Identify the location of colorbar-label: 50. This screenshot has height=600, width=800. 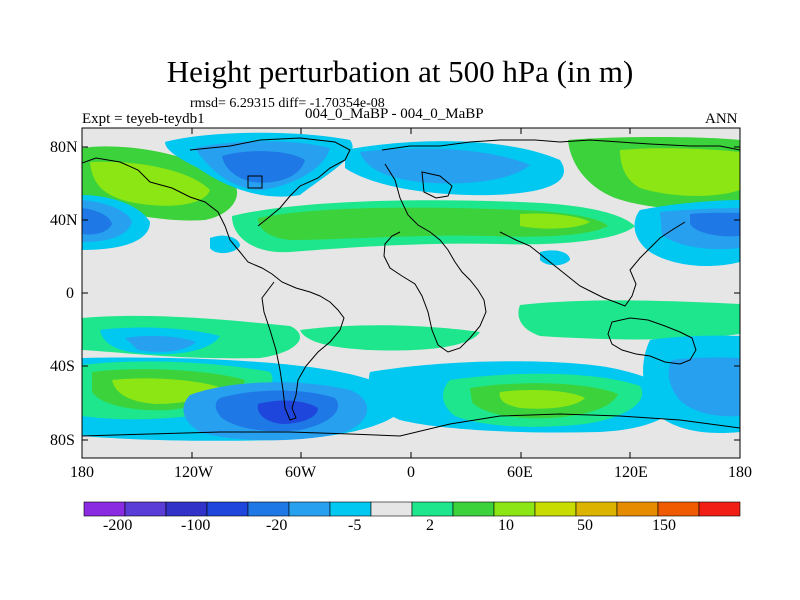
(585, 525).